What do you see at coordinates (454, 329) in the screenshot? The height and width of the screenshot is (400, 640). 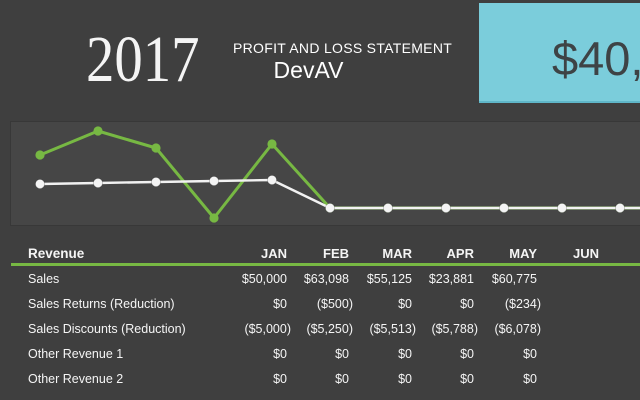 I see `table-cell: ($5,788)` at bounding box center [454, 329].